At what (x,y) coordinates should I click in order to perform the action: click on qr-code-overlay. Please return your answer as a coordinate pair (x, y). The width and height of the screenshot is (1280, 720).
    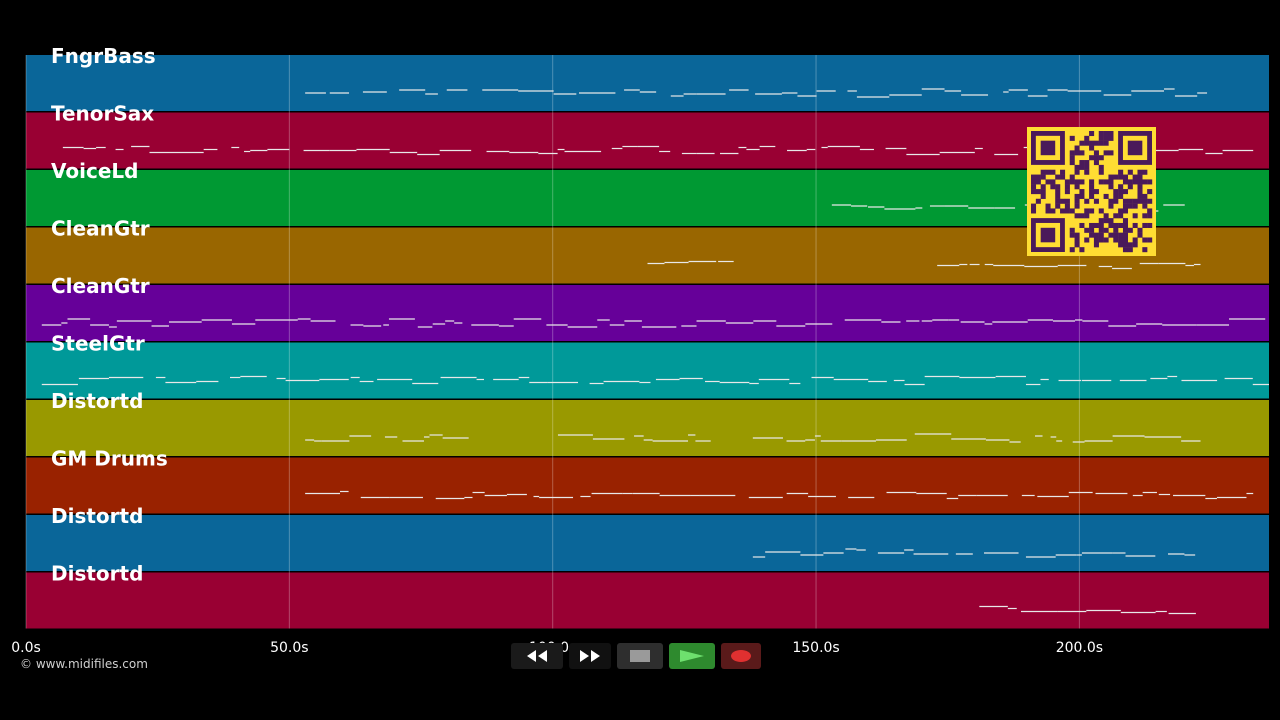
    Looking at the image, I should click on (1091, 191).